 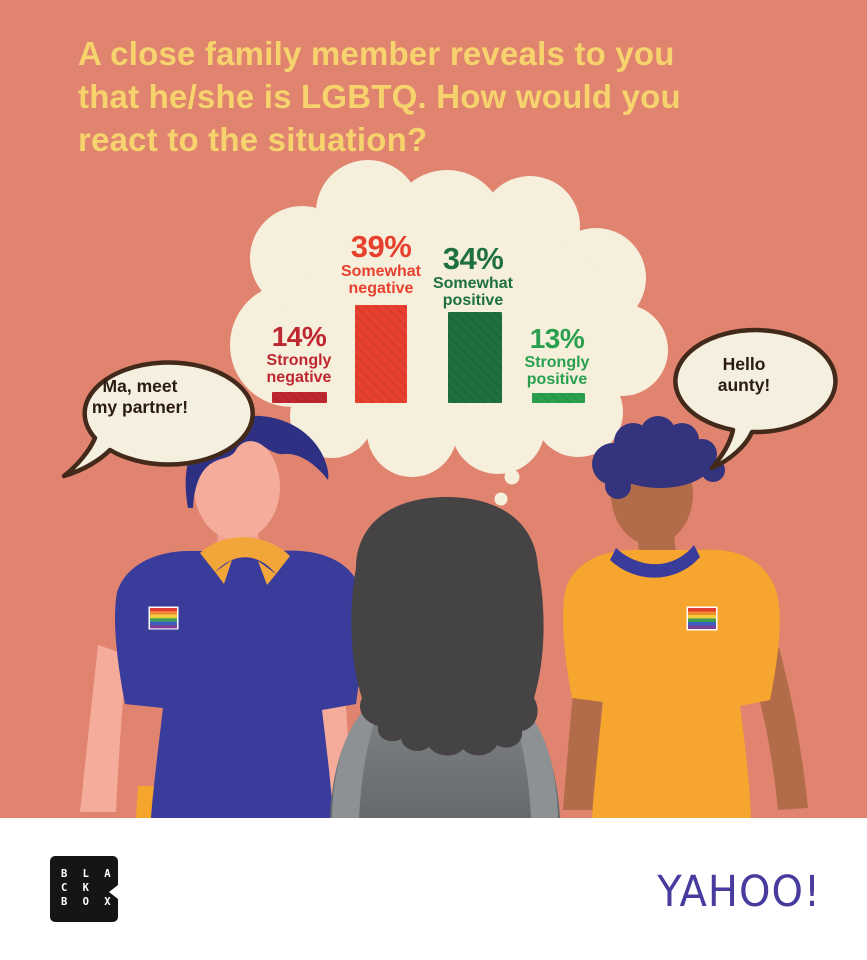 What do you see at coordinates (744, 385) in the screenshot?
I see `speech-right-line-2: aunty!` at bounding box center [744, 385].